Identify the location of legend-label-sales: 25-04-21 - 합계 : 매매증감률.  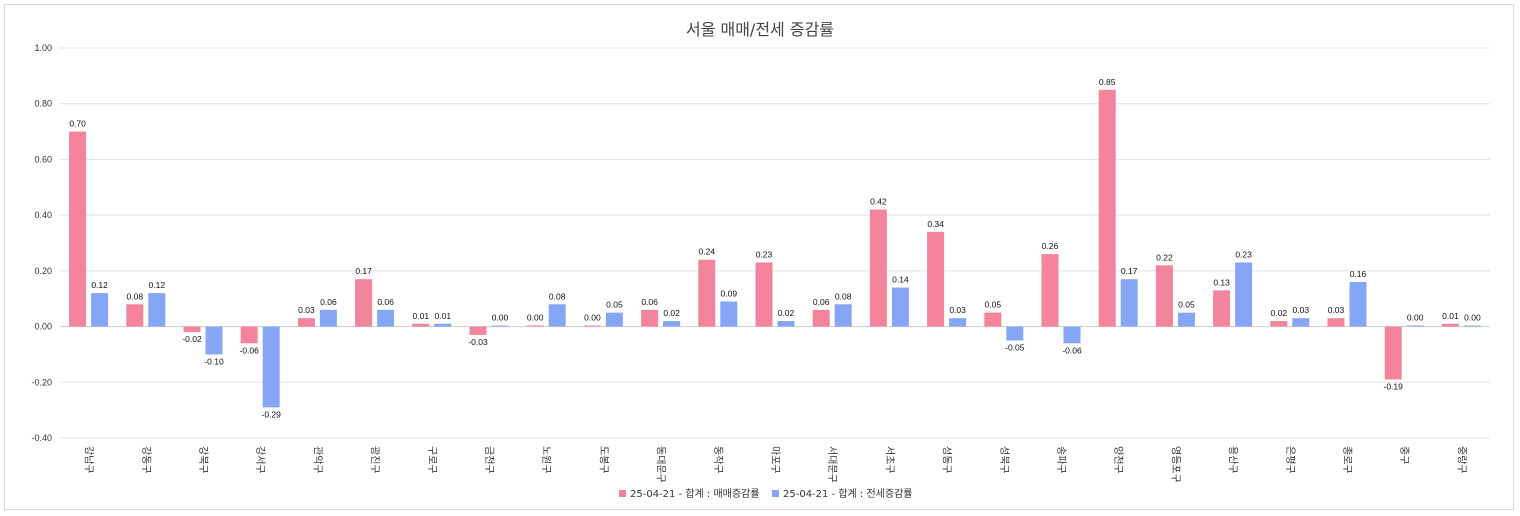
(694, 494).